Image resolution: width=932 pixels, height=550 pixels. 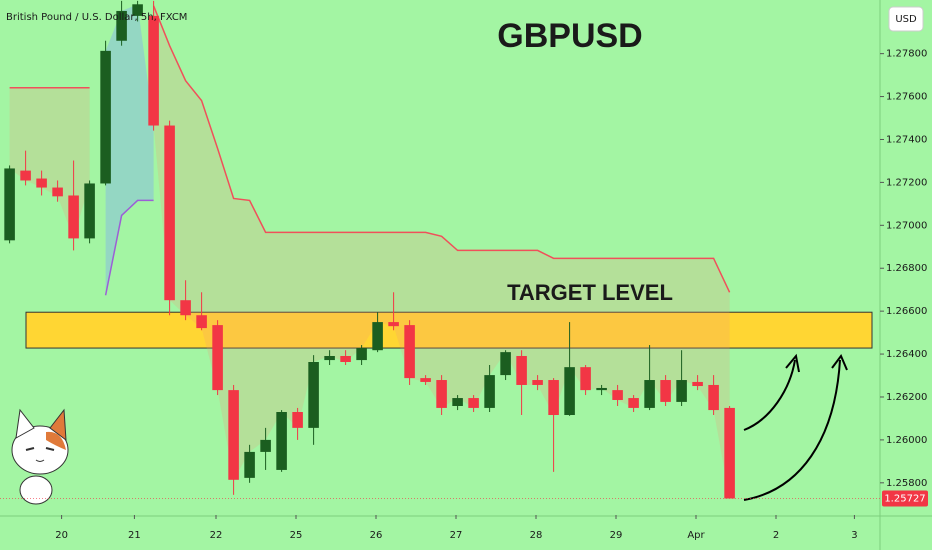 I want to click on y-tick-label: 1.27400, so click(x=906, y=139).